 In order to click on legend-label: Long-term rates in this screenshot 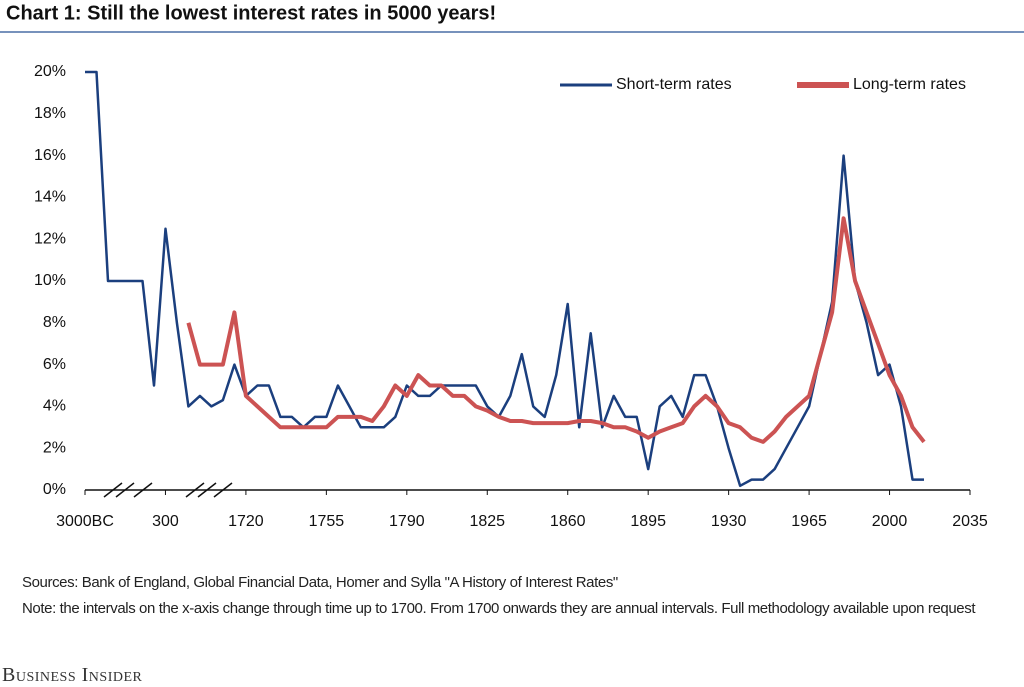, I will do `click(909, 84)`.